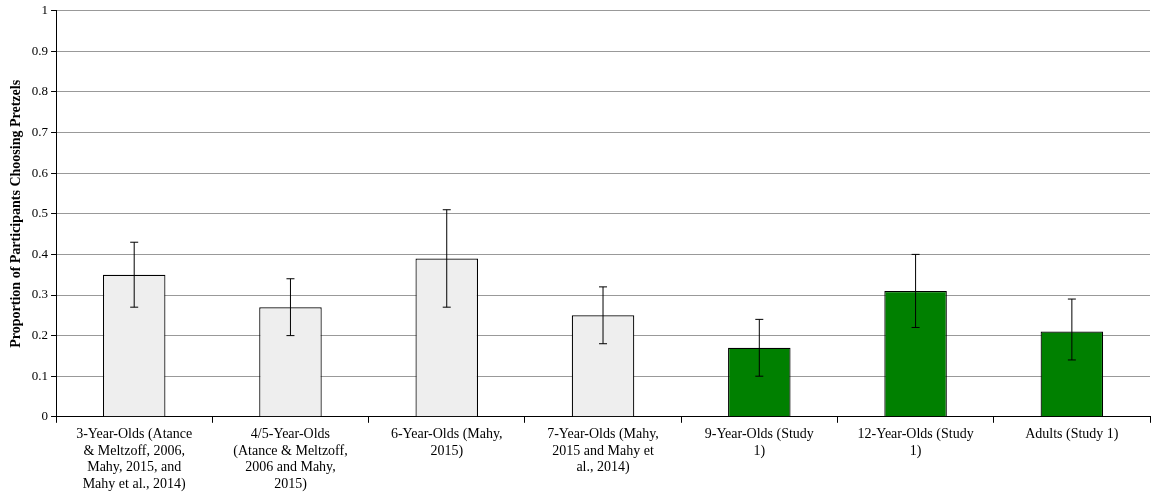  What do you see at coordinates (16, 213) in the screenshot?
I see `y-axis-title: Proportion of Participants Choosing Pretzels` at bounding box center [16, 213].